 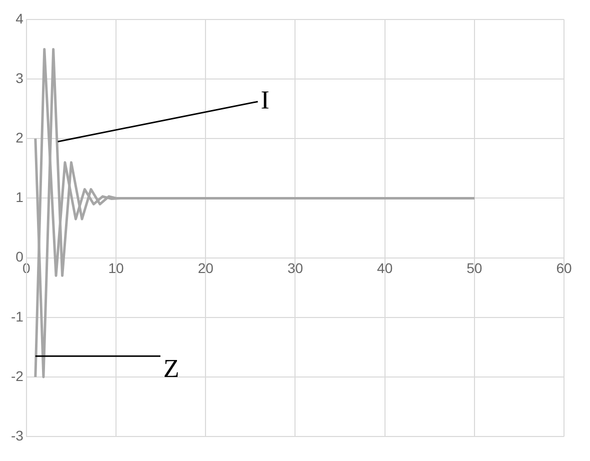 I want to click on x-tick-label: 60, so click(x=564, y=268).